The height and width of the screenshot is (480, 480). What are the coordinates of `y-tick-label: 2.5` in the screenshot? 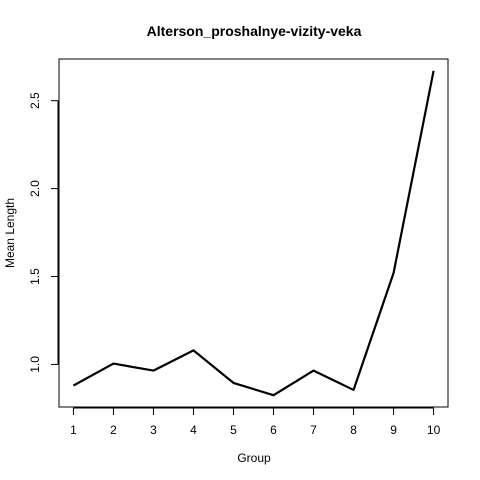 It's located at (35, 100).